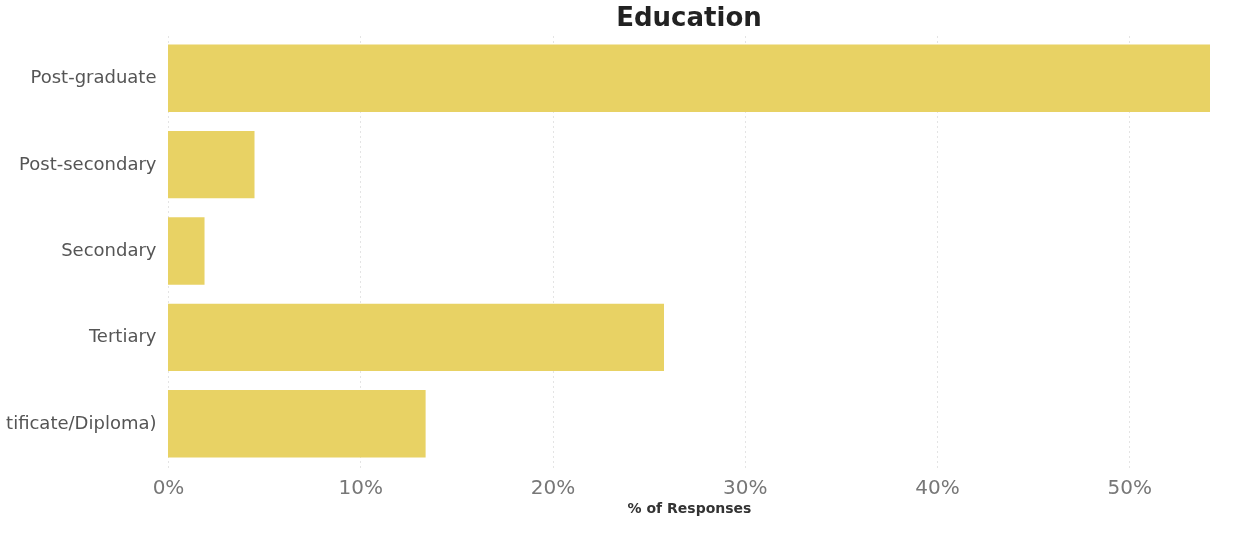 This screenshot has width=1258, height=540. I want to click on y-tick-label: tificate/Diploma), so click(81, 422).